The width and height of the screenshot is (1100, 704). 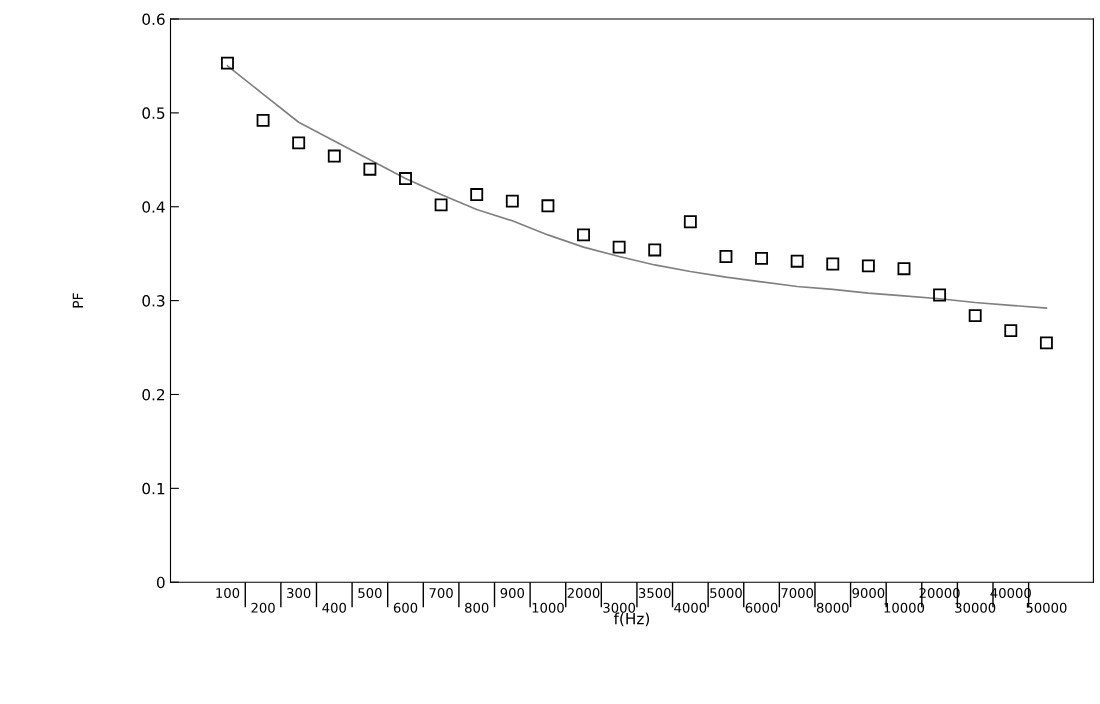 What do you see at coordinates (548, 607) in the screenshot?
I see `x-tick-label: 1000` at bounding box center [548, 607].